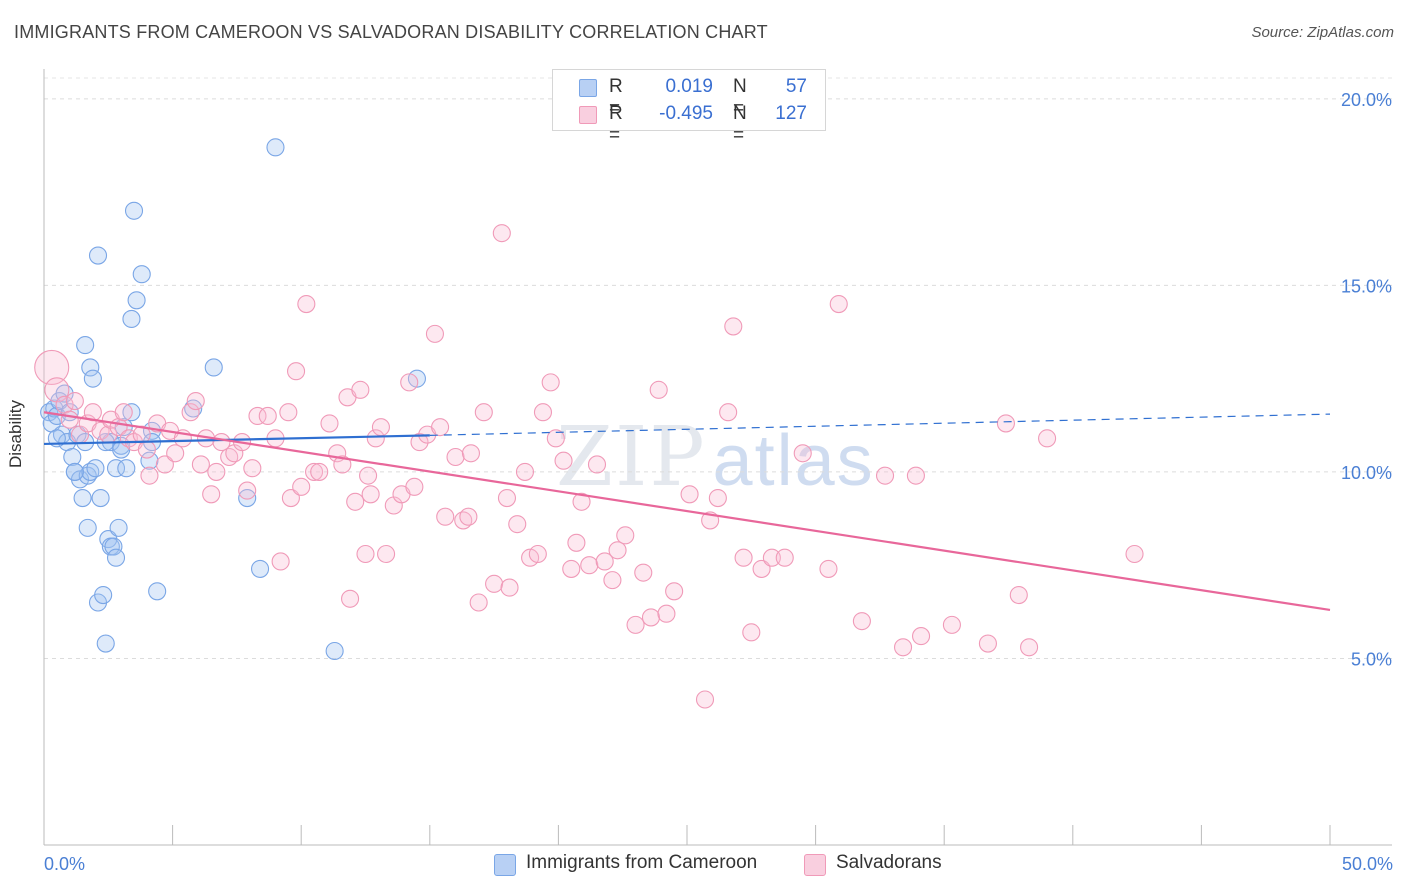 The width and height of the screenshot is (1406, 892). I want to click on correlation-legend: R = 0.019 N = 57 R = -0.495 N = 127, so click(689, 107).